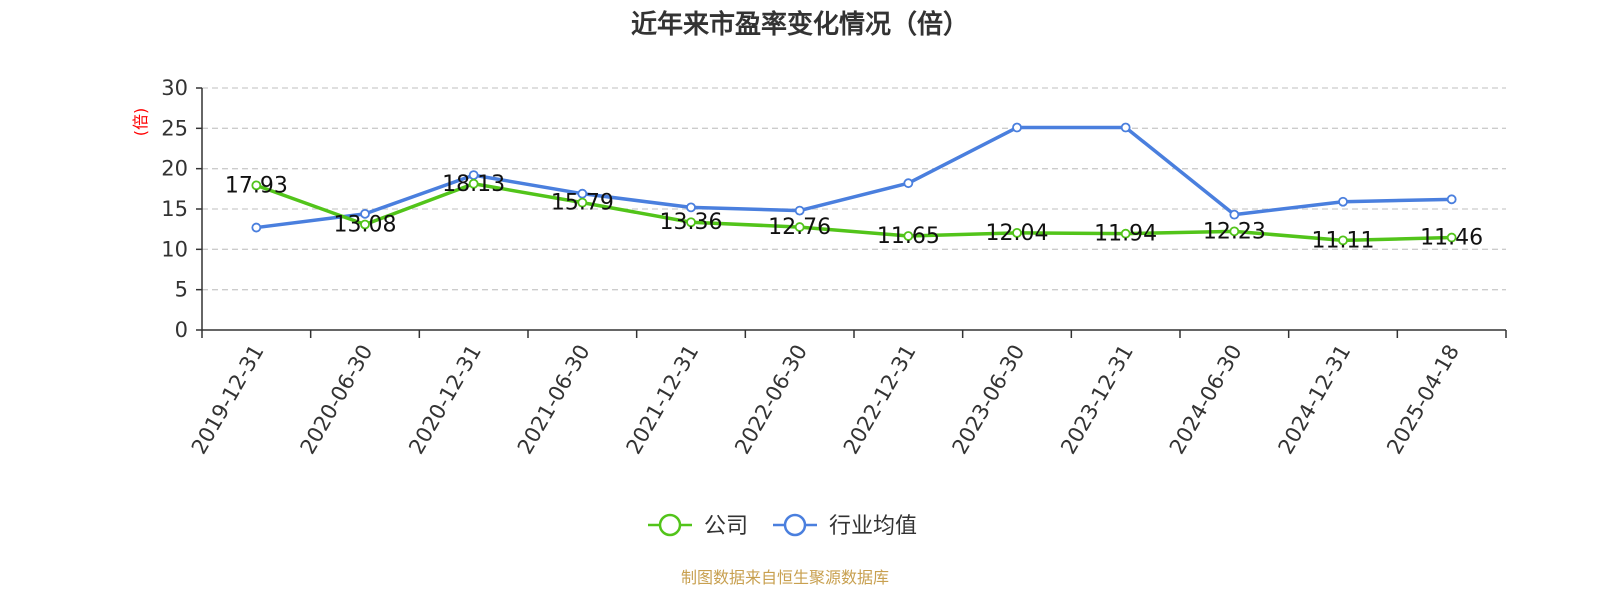 The image size is (1600, 600). Describe the element at coordinates (228, 400) in the screenshot. I see `x-tick-label: 2019-12-31` at that location.